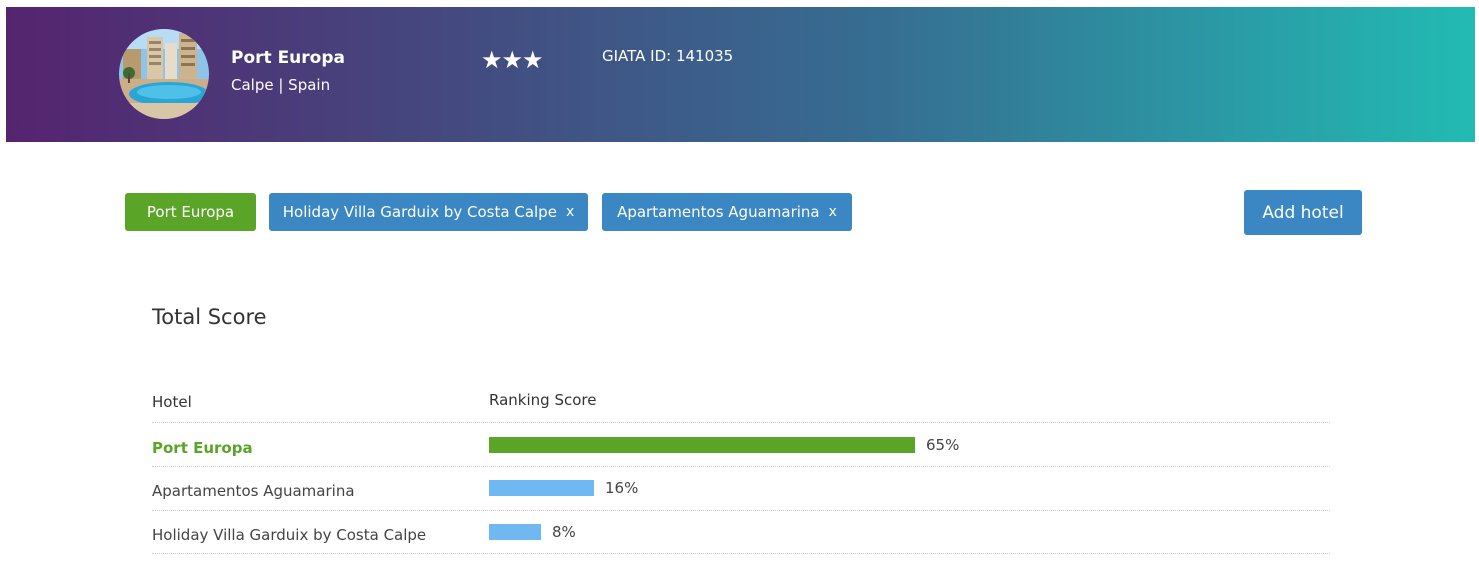  I want to click on score-label: 16%, so click(622, 488).